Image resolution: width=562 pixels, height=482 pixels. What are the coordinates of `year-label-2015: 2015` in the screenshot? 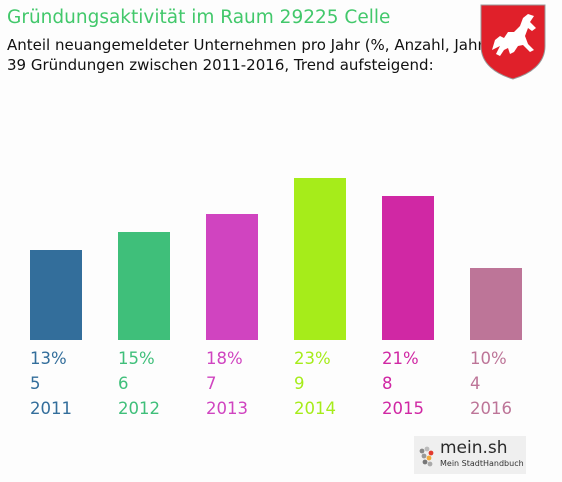 It's located at (403, 408).